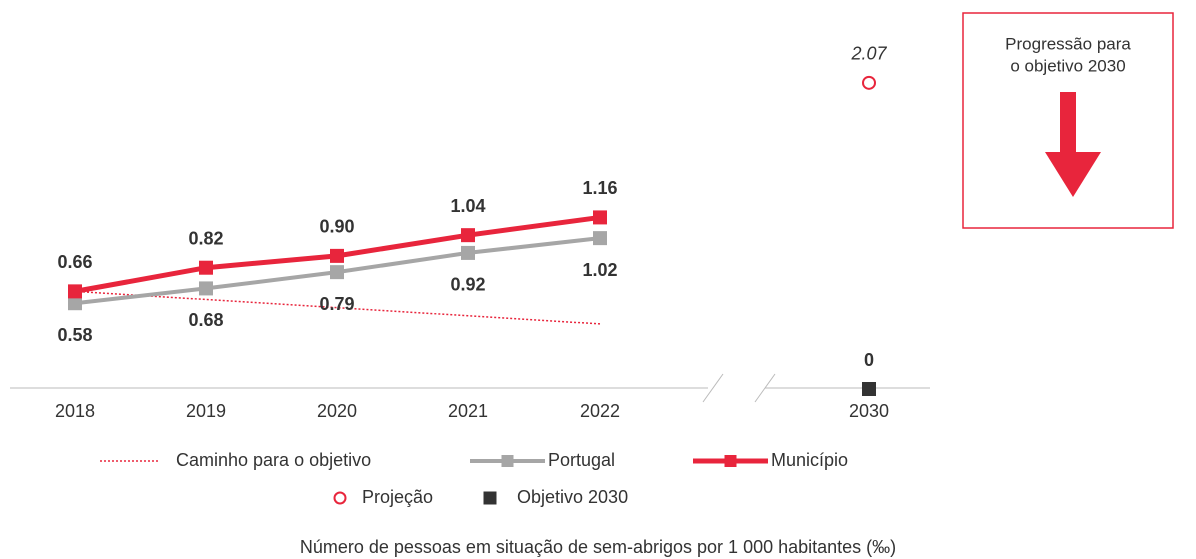 This screenshot has height=559, width=1196. What do you see at coordinates (468, 411) in the screenshot?
I see `x-tick-label: 2021` at bounding box center [468, 411].